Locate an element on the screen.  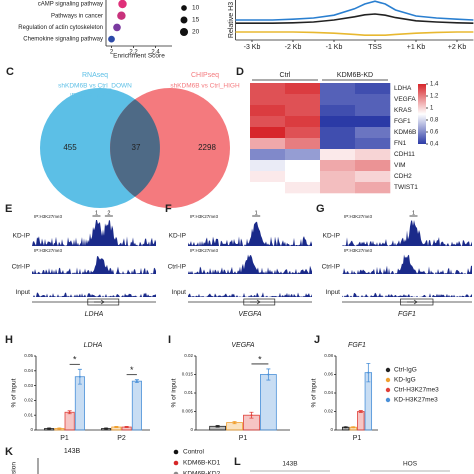
group-label: HOS is located at coordinates (410, 464).